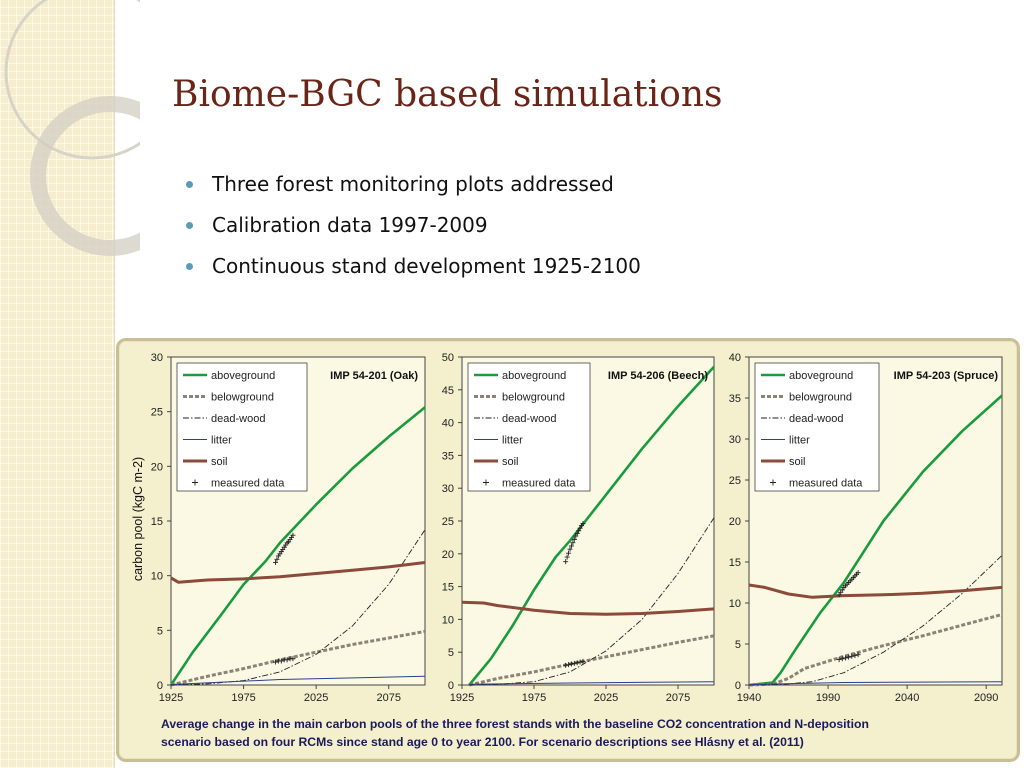 This screenshot has width=1024, height=768. Describe the element at coordinates (986, 698) in the screenshot. I see `x-tick-label: 2090` at that location.